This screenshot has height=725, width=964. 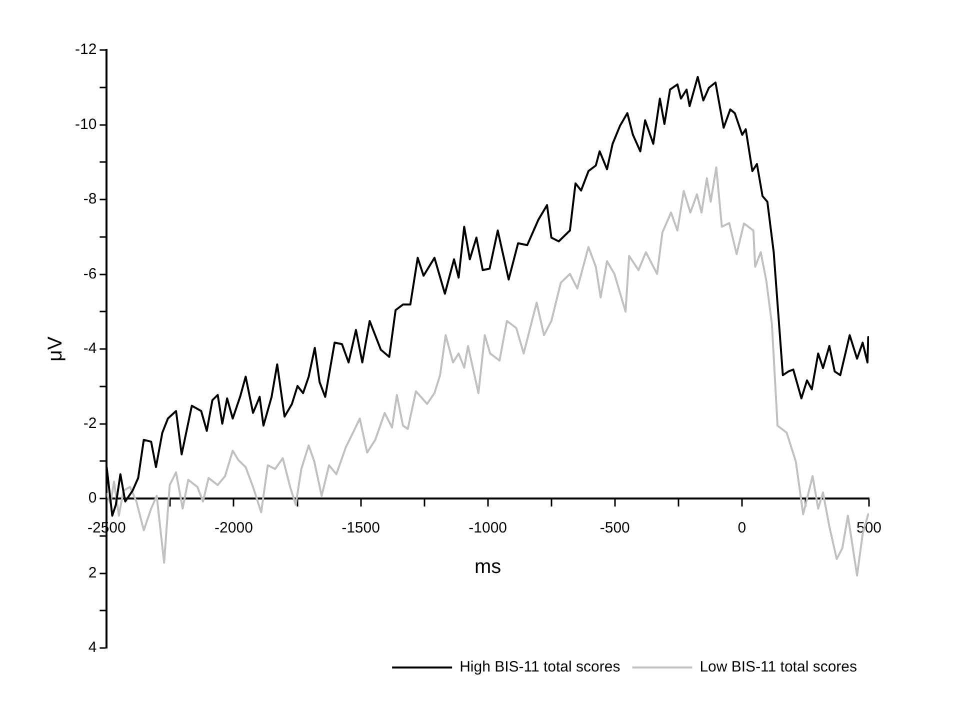 What do you see at coordinates (90, 199) in the screenshot?
I see `y-tick-label: -8` at bounding box center [90, 199].